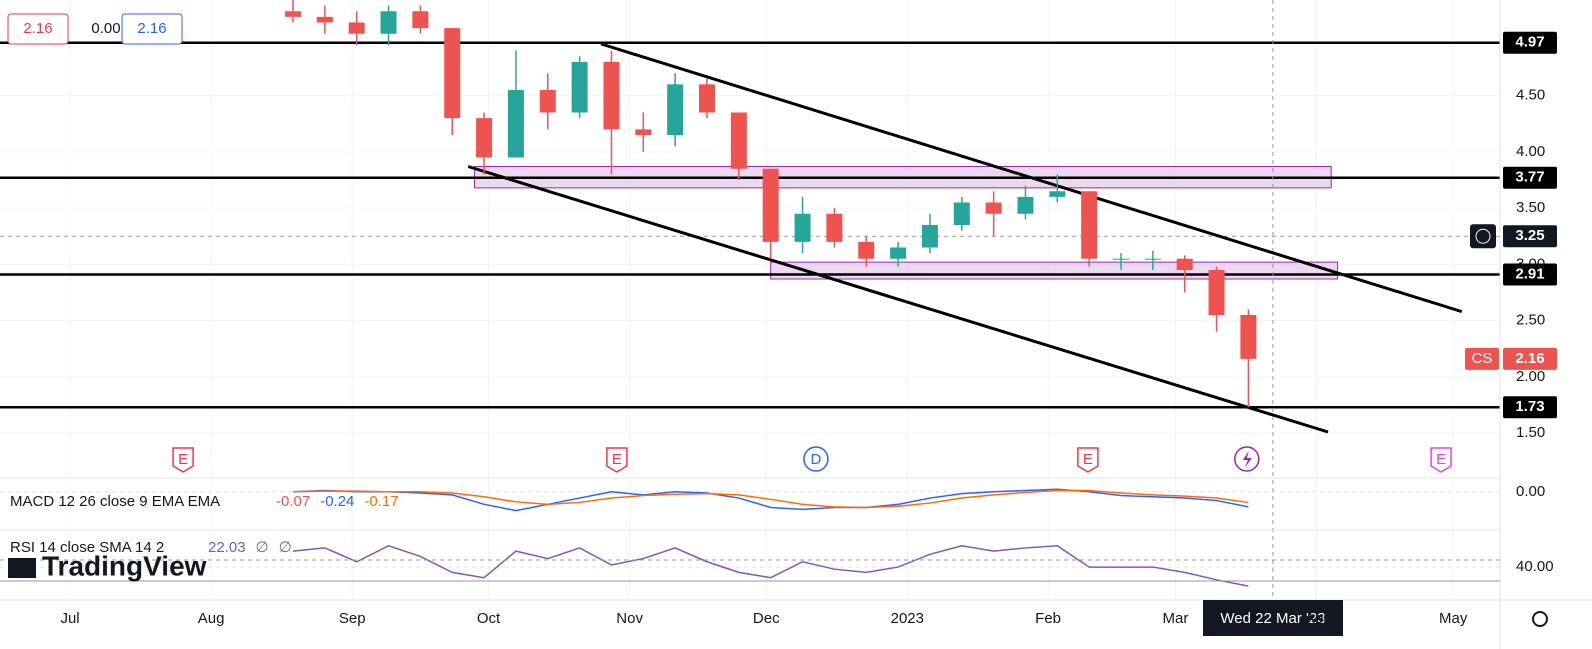 The height and width of the screenshot is (649, 1592). I want to click on pane-tick-label: 0.00, so click(1530, 491).